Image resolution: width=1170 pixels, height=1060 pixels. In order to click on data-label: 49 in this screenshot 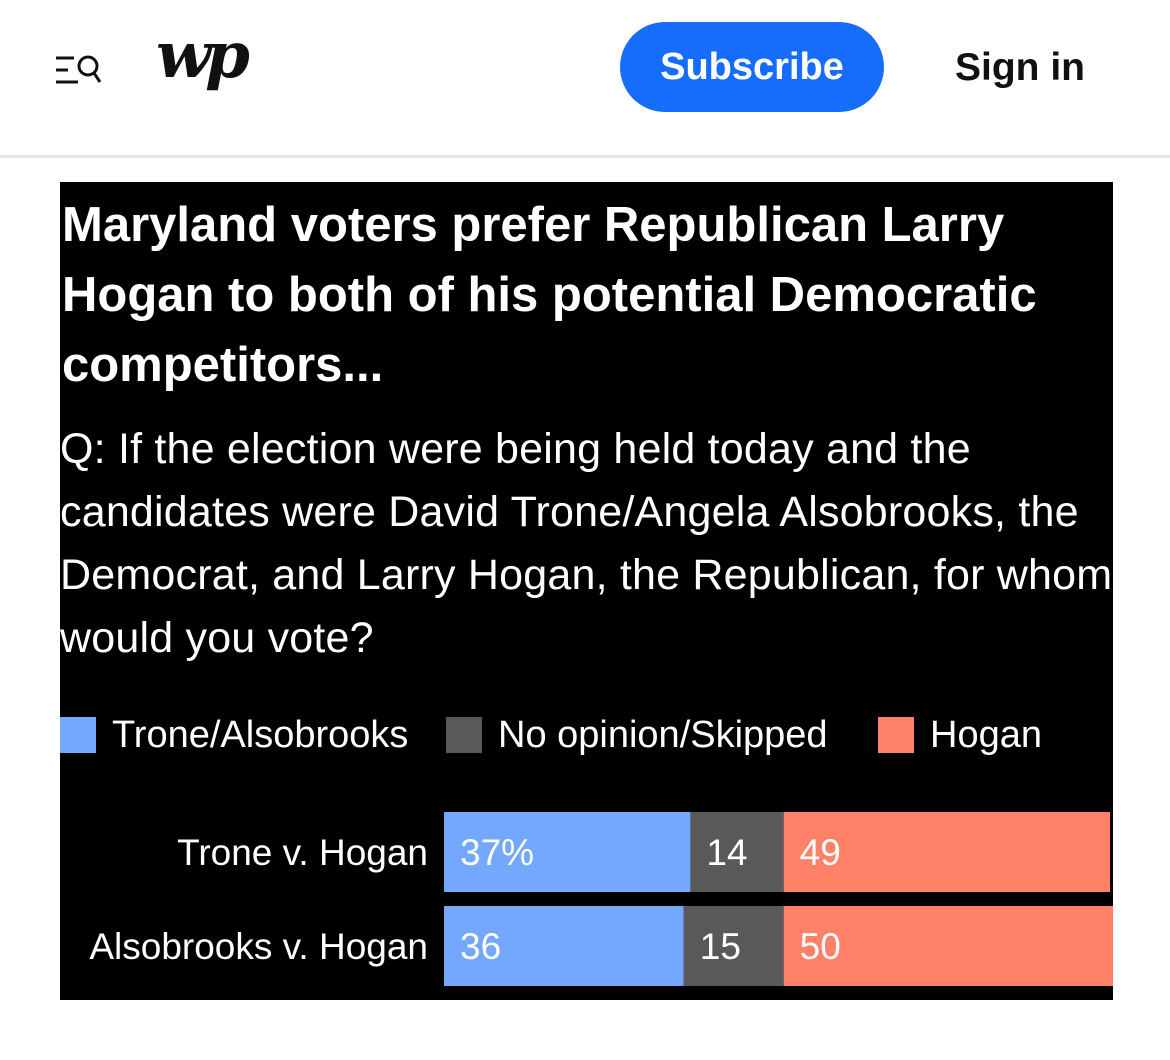, I will do `click(820, 852)`.